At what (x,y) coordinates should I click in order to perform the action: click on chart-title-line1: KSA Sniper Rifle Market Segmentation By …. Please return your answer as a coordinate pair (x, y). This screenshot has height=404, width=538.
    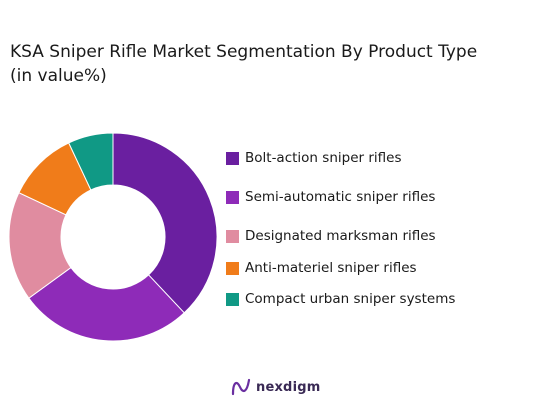
    Looking at the image, I should click on (244, 52).